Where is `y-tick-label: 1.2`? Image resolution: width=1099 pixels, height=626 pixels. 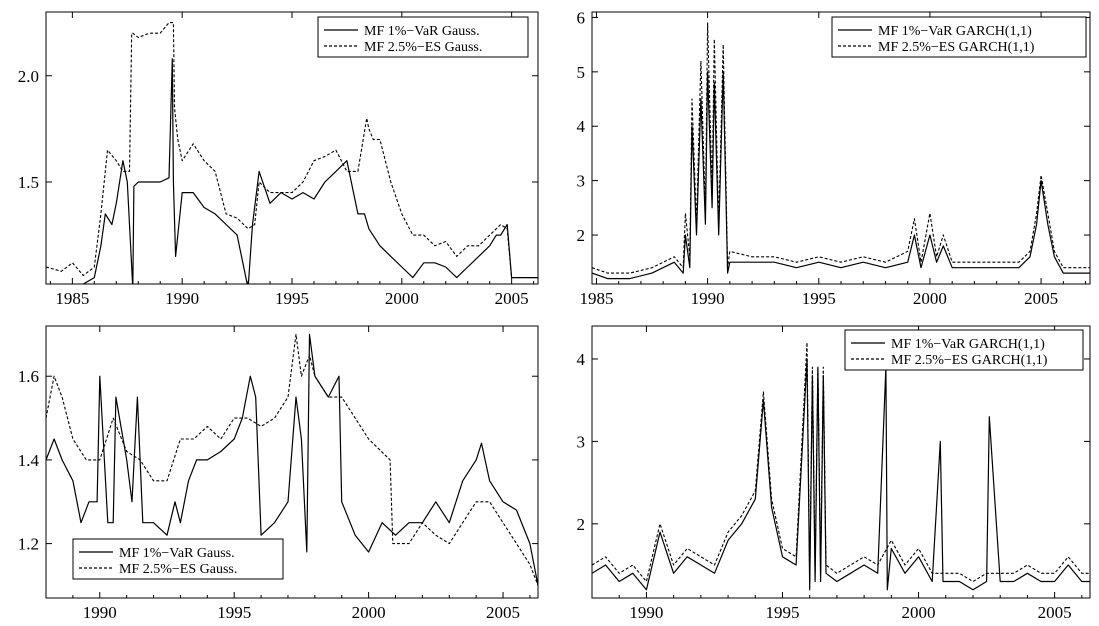
y-tick-label: 1.2 is located at coordinates (28, 544).